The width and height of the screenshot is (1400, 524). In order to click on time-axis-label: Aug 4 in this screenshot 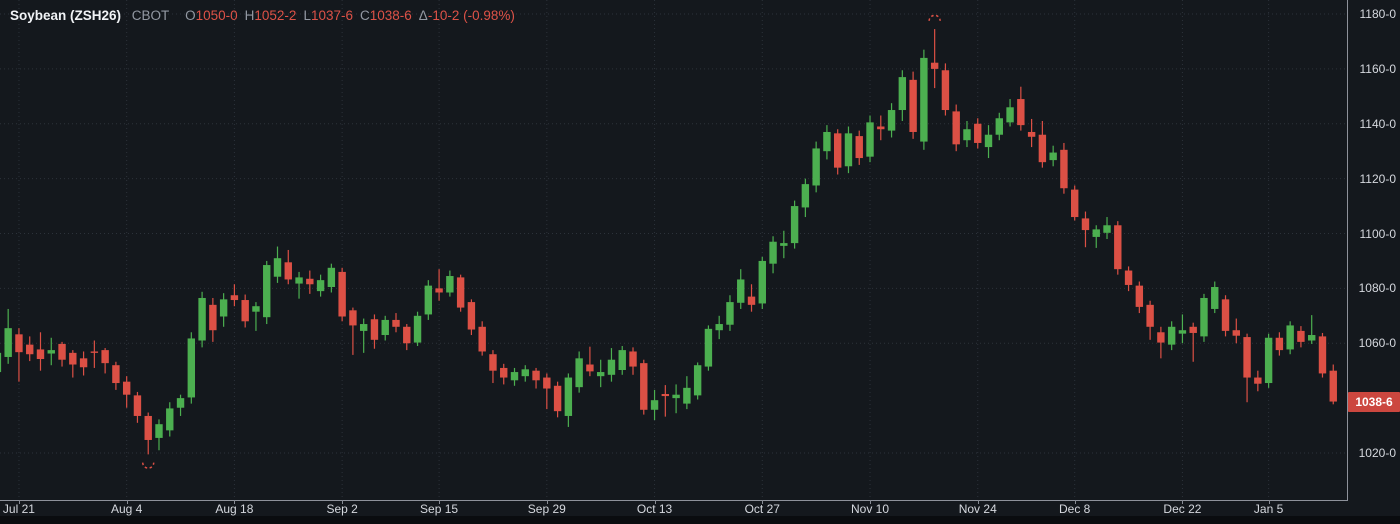, I will do `click(126, 509)`.